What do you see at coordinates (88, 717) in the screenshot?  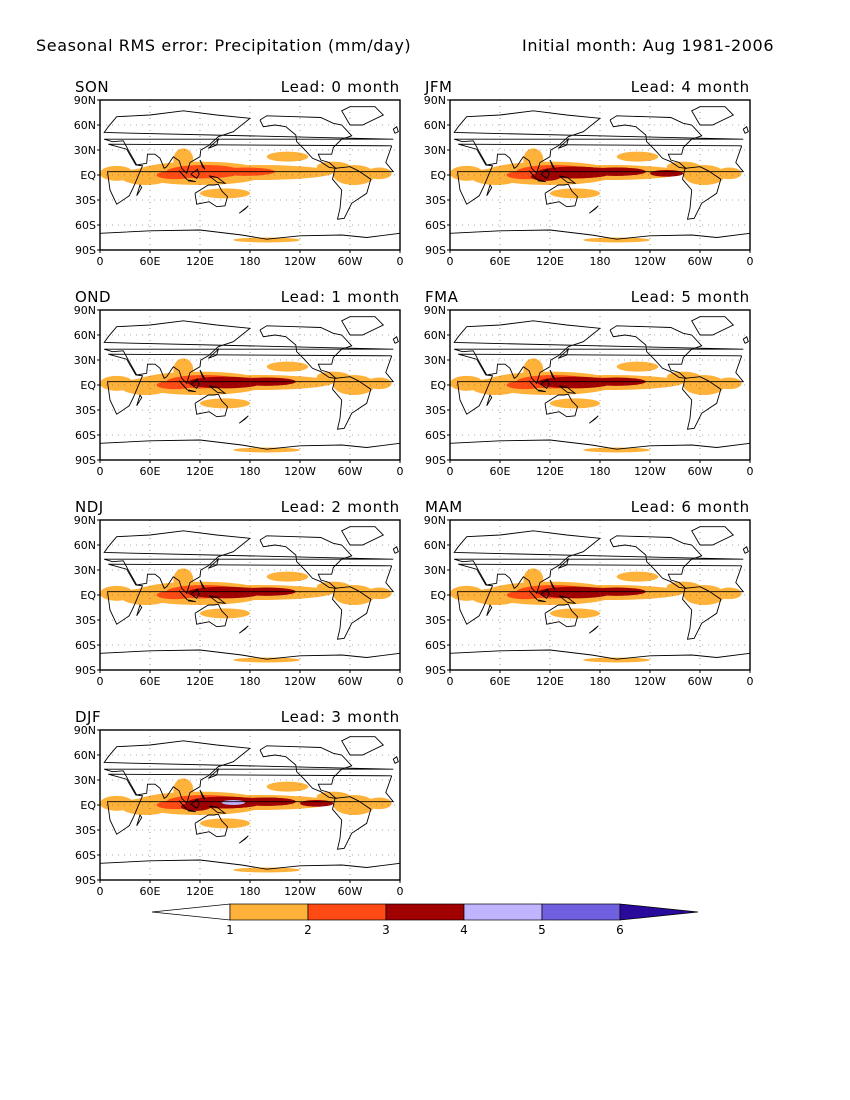 I see `panel-season-label: DJF` at bounding box center [88, 717].